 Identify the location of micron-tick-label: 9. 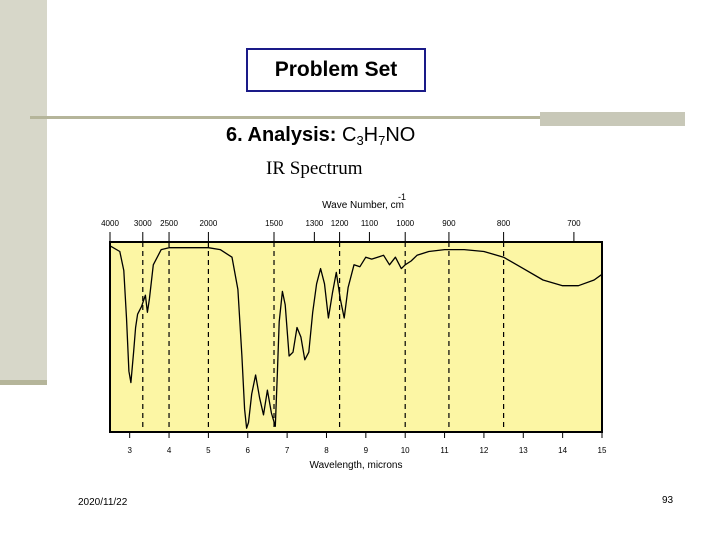
(366, 450).